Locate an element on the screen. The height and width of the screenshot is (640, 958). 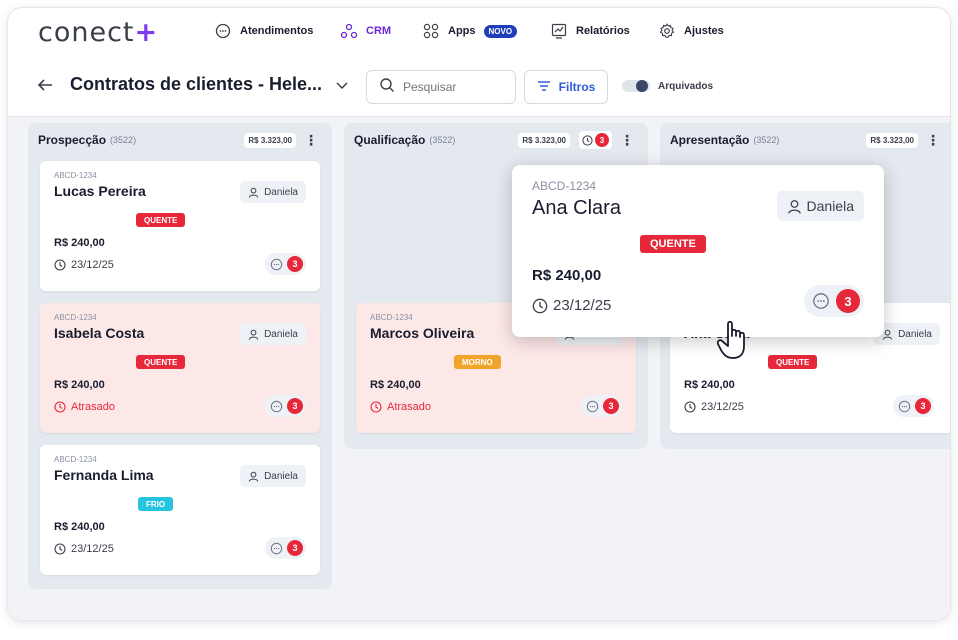
search-input is located at coordinates (453, 87).